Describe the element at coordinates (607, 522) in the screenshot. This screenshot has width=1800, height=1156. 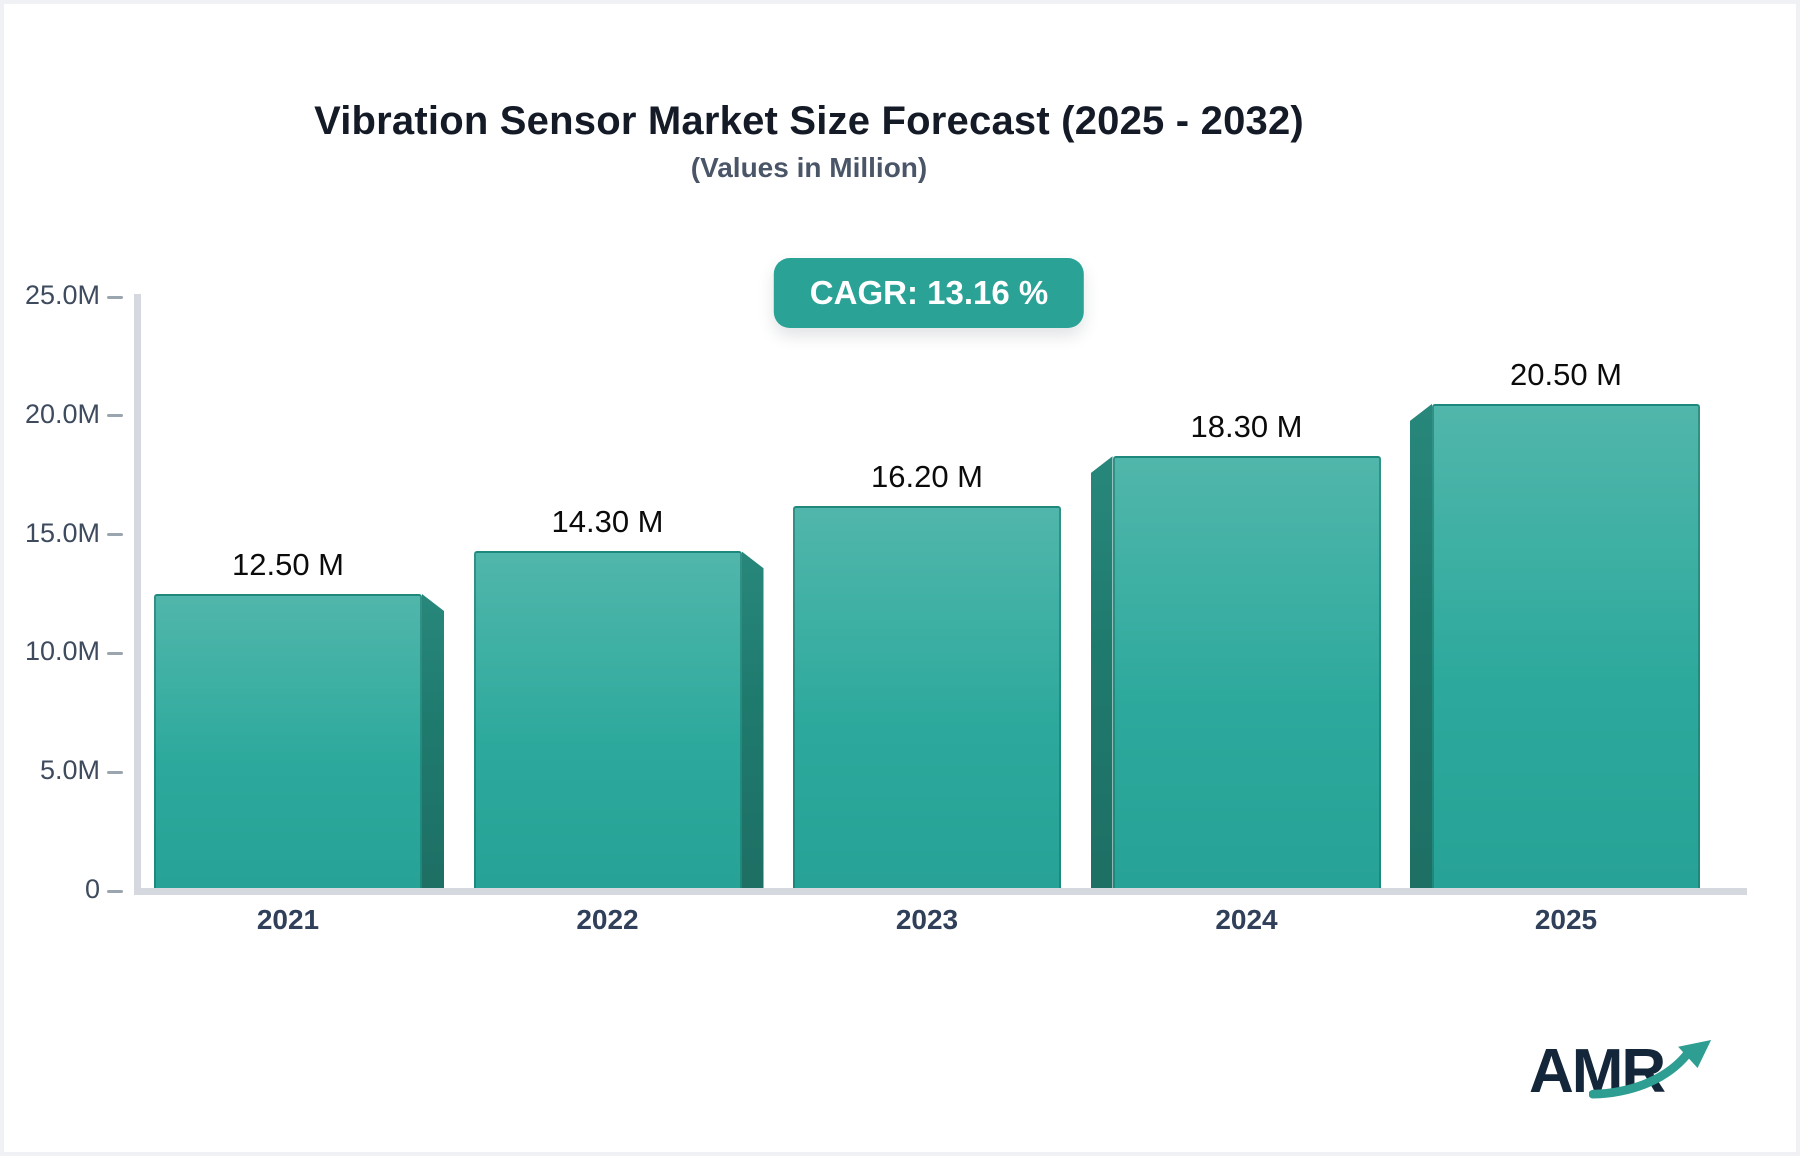
I see `bar-value-label: 14.30 M` at that location.